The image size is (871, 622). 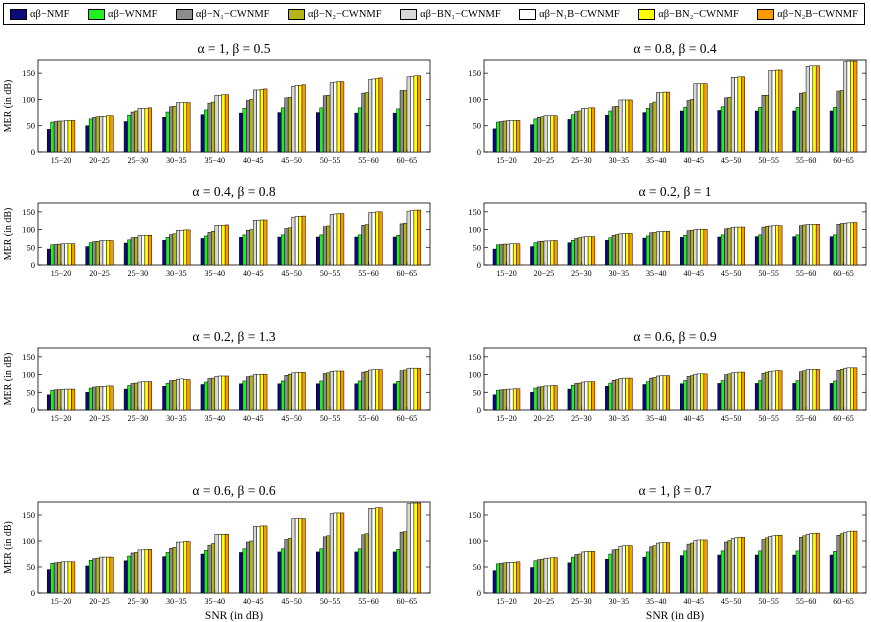 I want to click on x-tick-label: 35−40, so click(x=215, y=273).